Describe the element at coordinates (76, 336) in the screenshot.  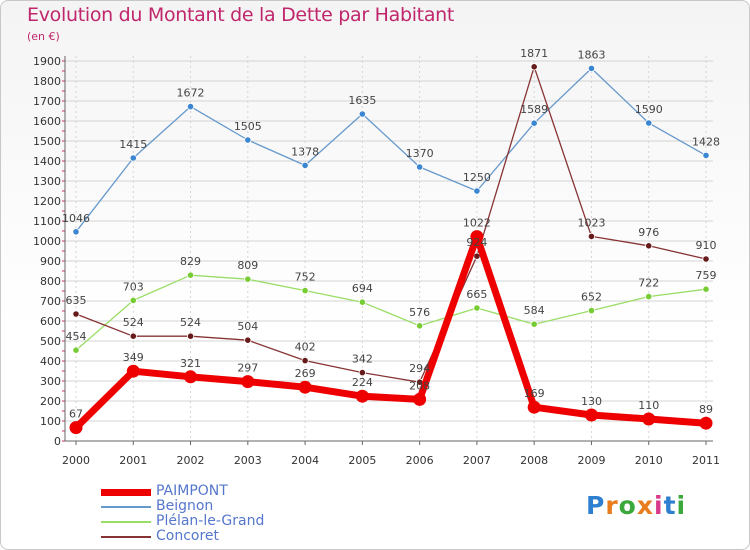
I see `data-label: 454` at that location.